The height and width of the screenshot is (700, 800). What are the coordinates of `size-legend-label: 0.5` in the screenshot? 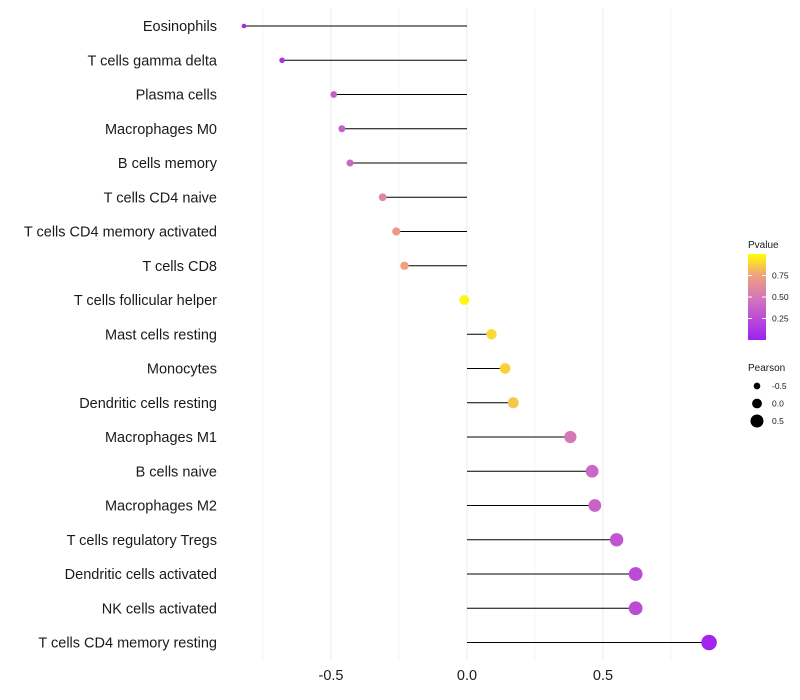 It's located at (778, 421).